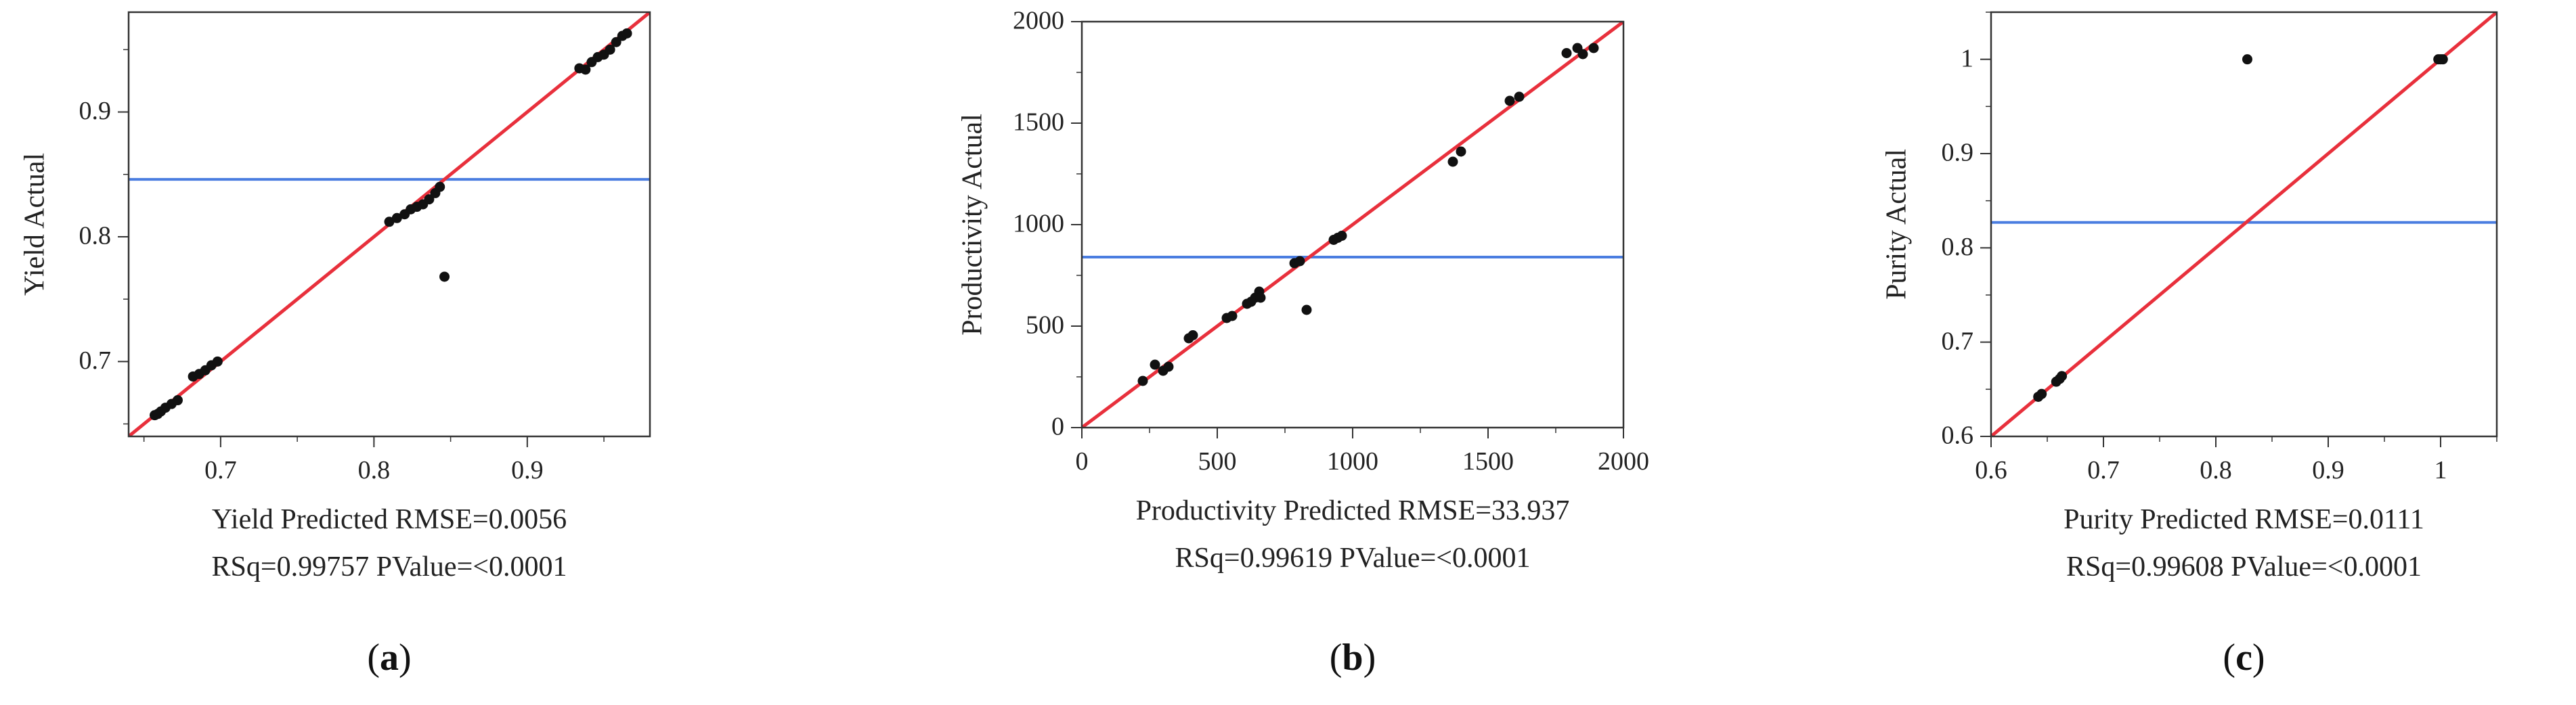 This screenshot has height=705, width=2576. What do you see at coordinates (1967, 58) in the screenshot?
I see `y-tick-label: 1` at bounding box center [1967, 58].